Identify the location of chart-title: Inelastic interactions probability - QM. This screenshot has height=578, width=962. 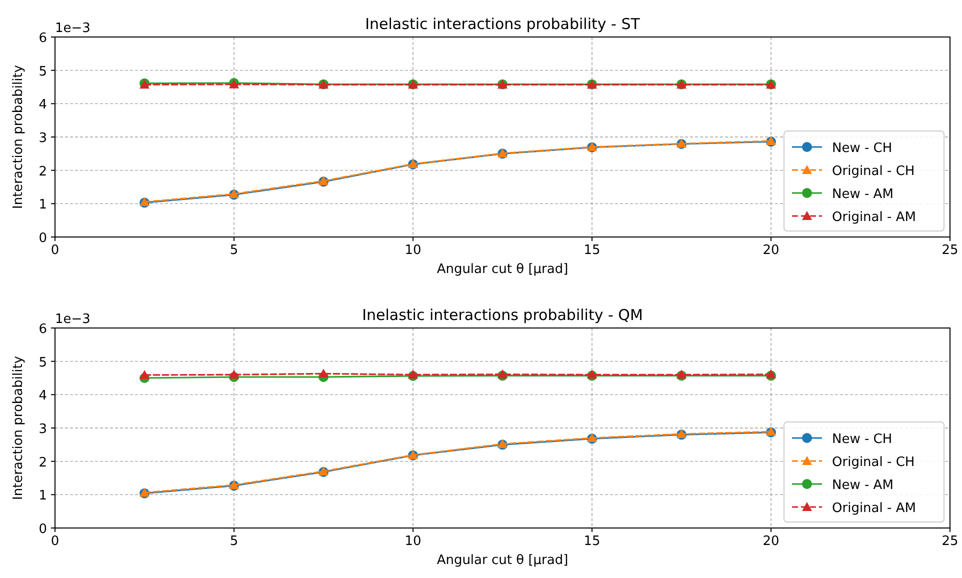
(502, 315).